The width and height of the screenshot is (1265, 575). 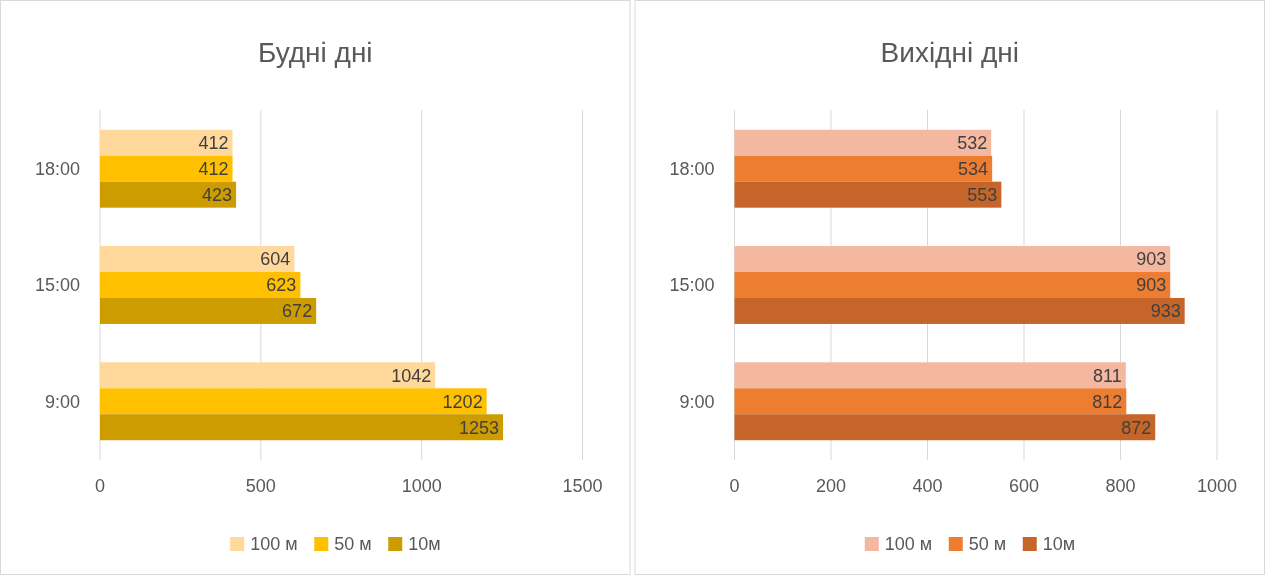 I want to click on data-label: 1202, so click(x=462, y=401).